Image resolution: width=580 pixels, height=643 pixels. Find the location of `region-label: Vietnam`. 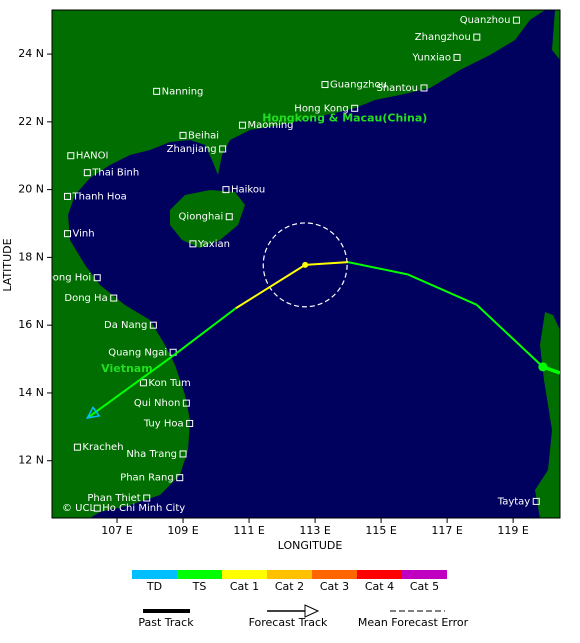

region-label: Vietnam is located at coordinates (127, 368).